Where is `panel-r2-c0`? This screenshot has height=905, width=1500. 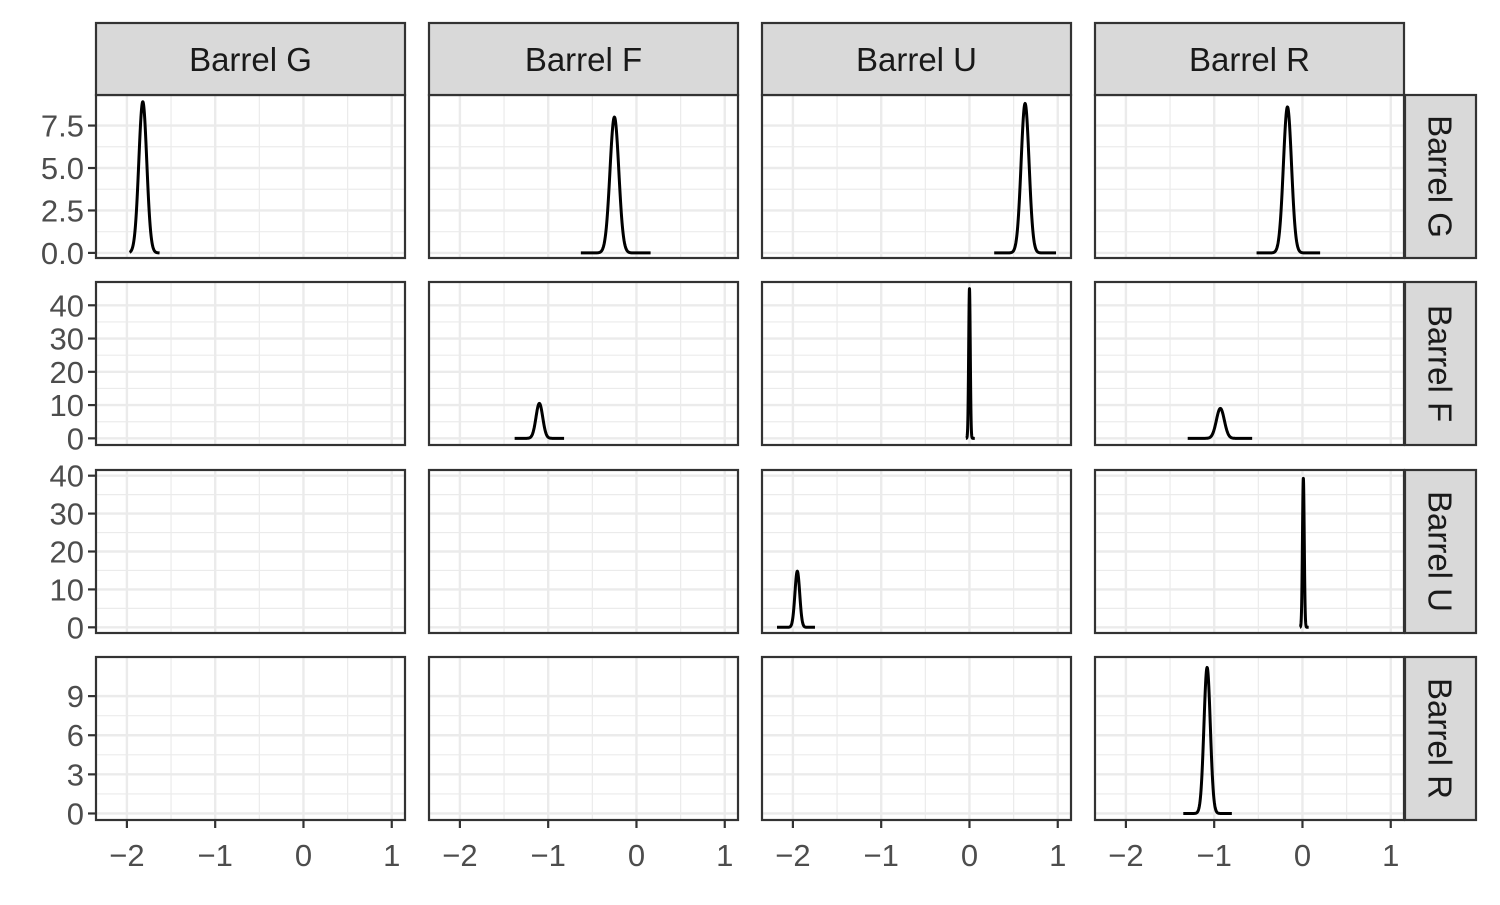
panel-r2-c0 is located at coordinates (250, 551).